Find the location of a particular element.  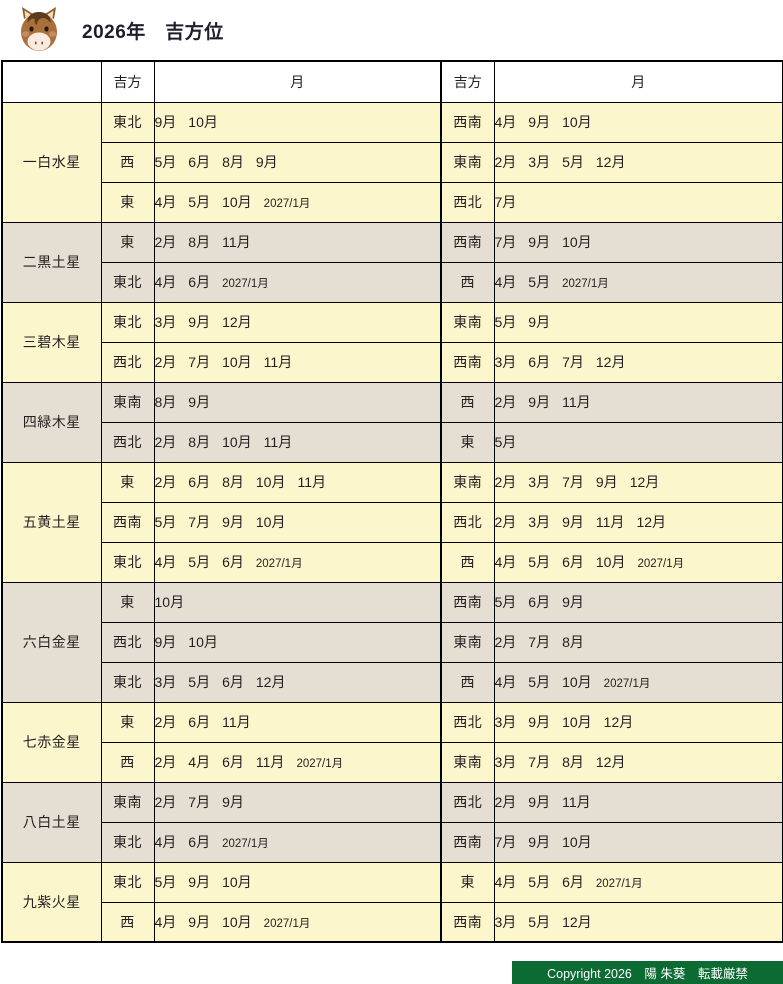

months-cell-1: 2月 6月 8月 10月 11月 is located at coordinates (297, 482).